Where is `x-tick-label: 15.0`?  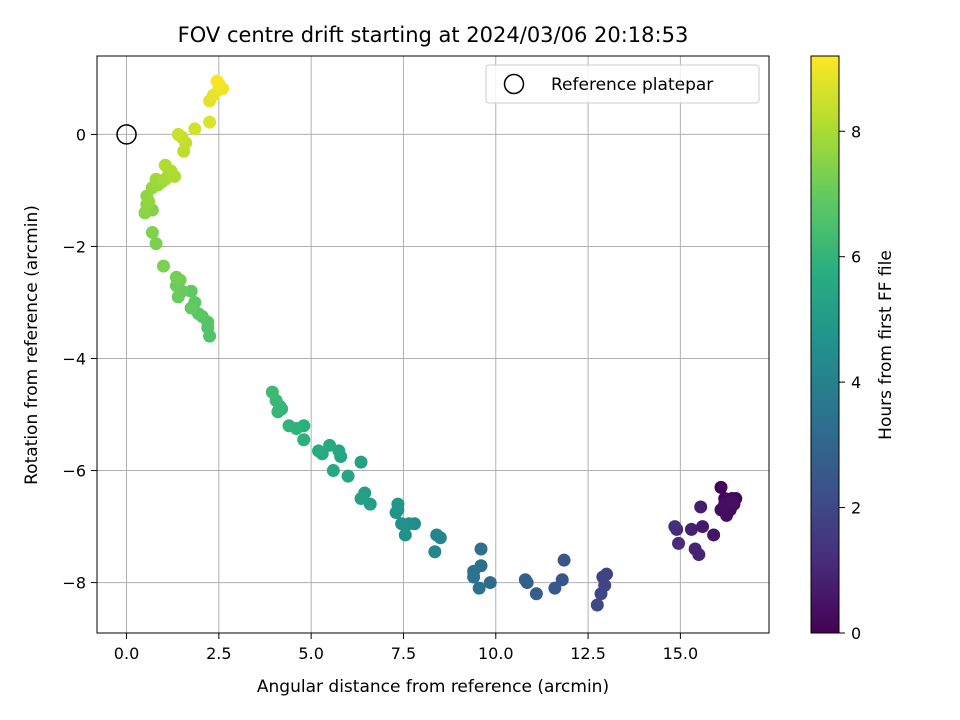
x-tick-label: 15.0 is located at coordinates (681, 653).